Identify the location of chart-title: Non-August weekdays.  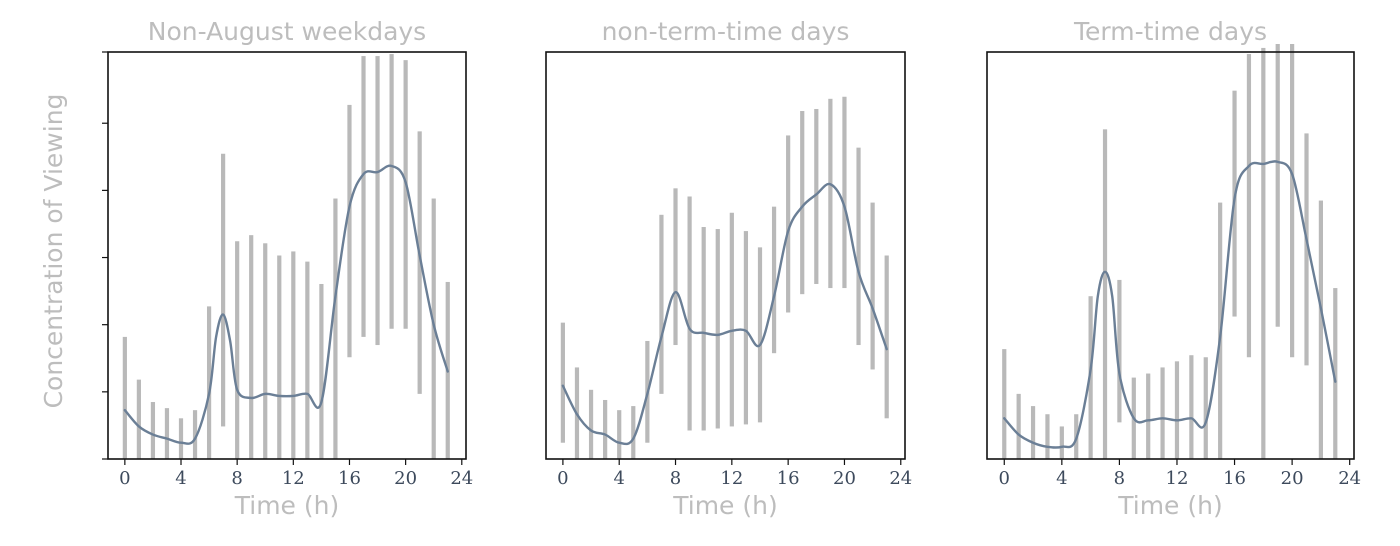
(287, 31).